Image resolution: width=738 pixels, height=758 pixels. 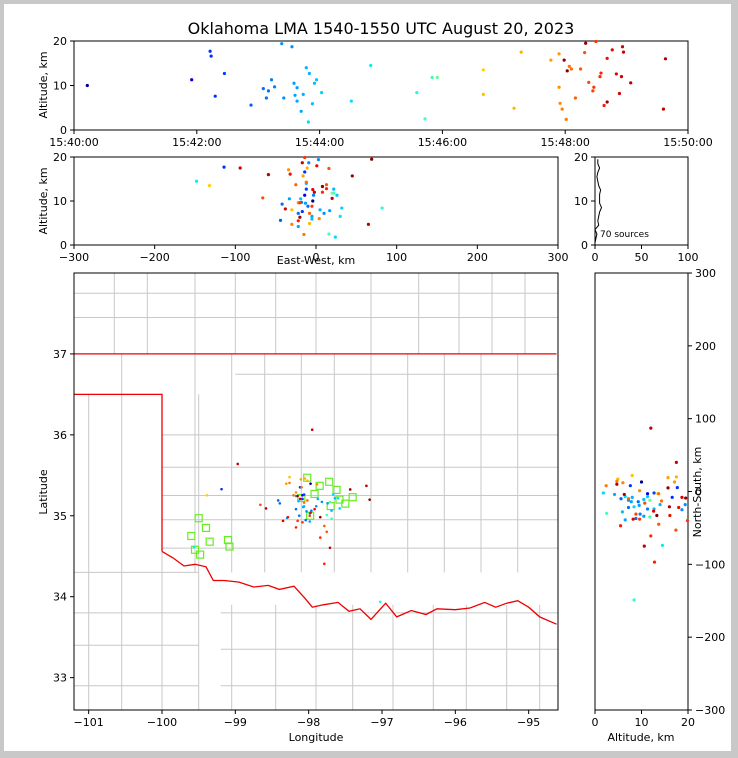 What do you see at coordinates (642, 722) in the screenshot?
I see `altitude_northsouth-xtick-label: 10` at bounding box center [642, 722].